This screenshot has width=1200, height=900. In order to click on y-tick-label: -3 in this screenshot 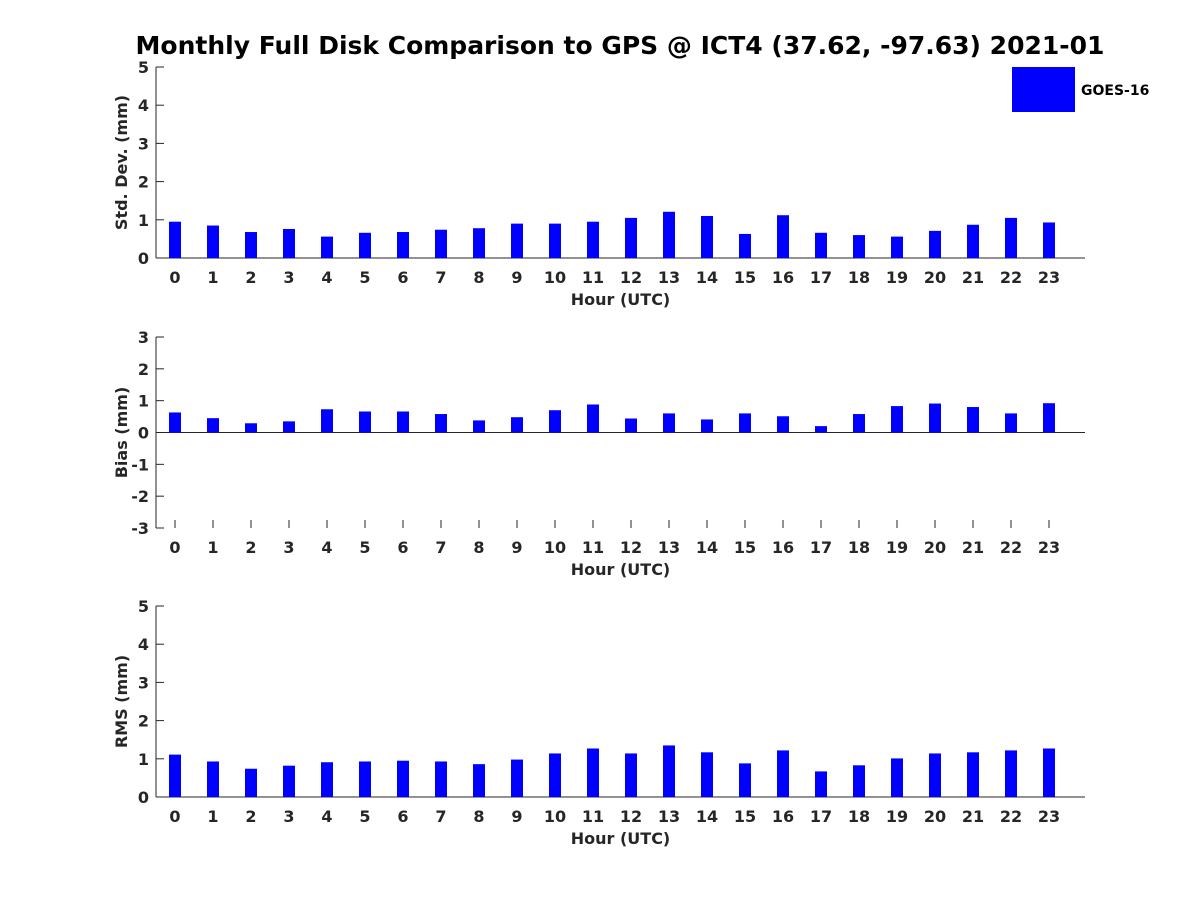, I will do `click(140, 528)`.